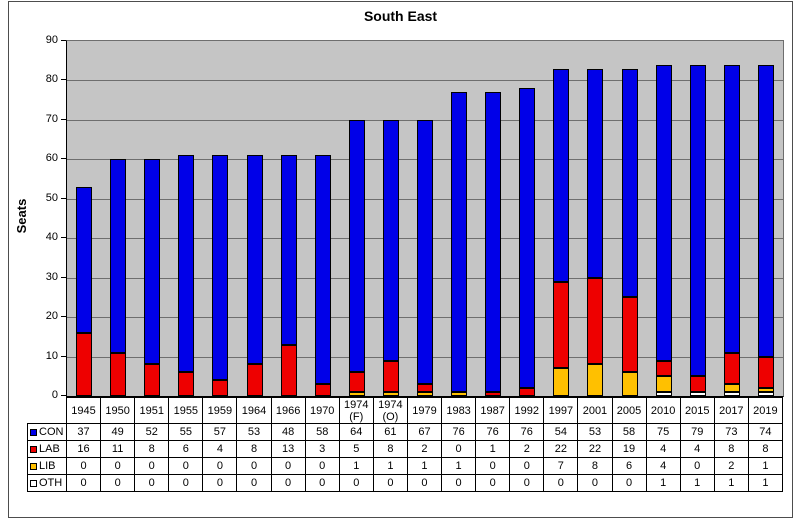 This screenshot has height=527, width=800. What do you see at coordinates (51, 118) in the screenshot?
I see `y-tick-label: 70` at bounding box center [51, 118].